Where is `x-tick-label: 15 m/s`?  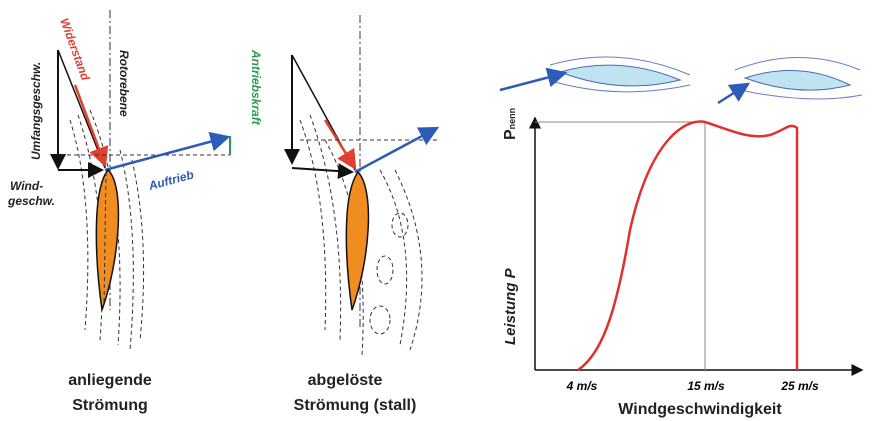 x-tick-label: 15 m/s is located at coordinates (706, 386).